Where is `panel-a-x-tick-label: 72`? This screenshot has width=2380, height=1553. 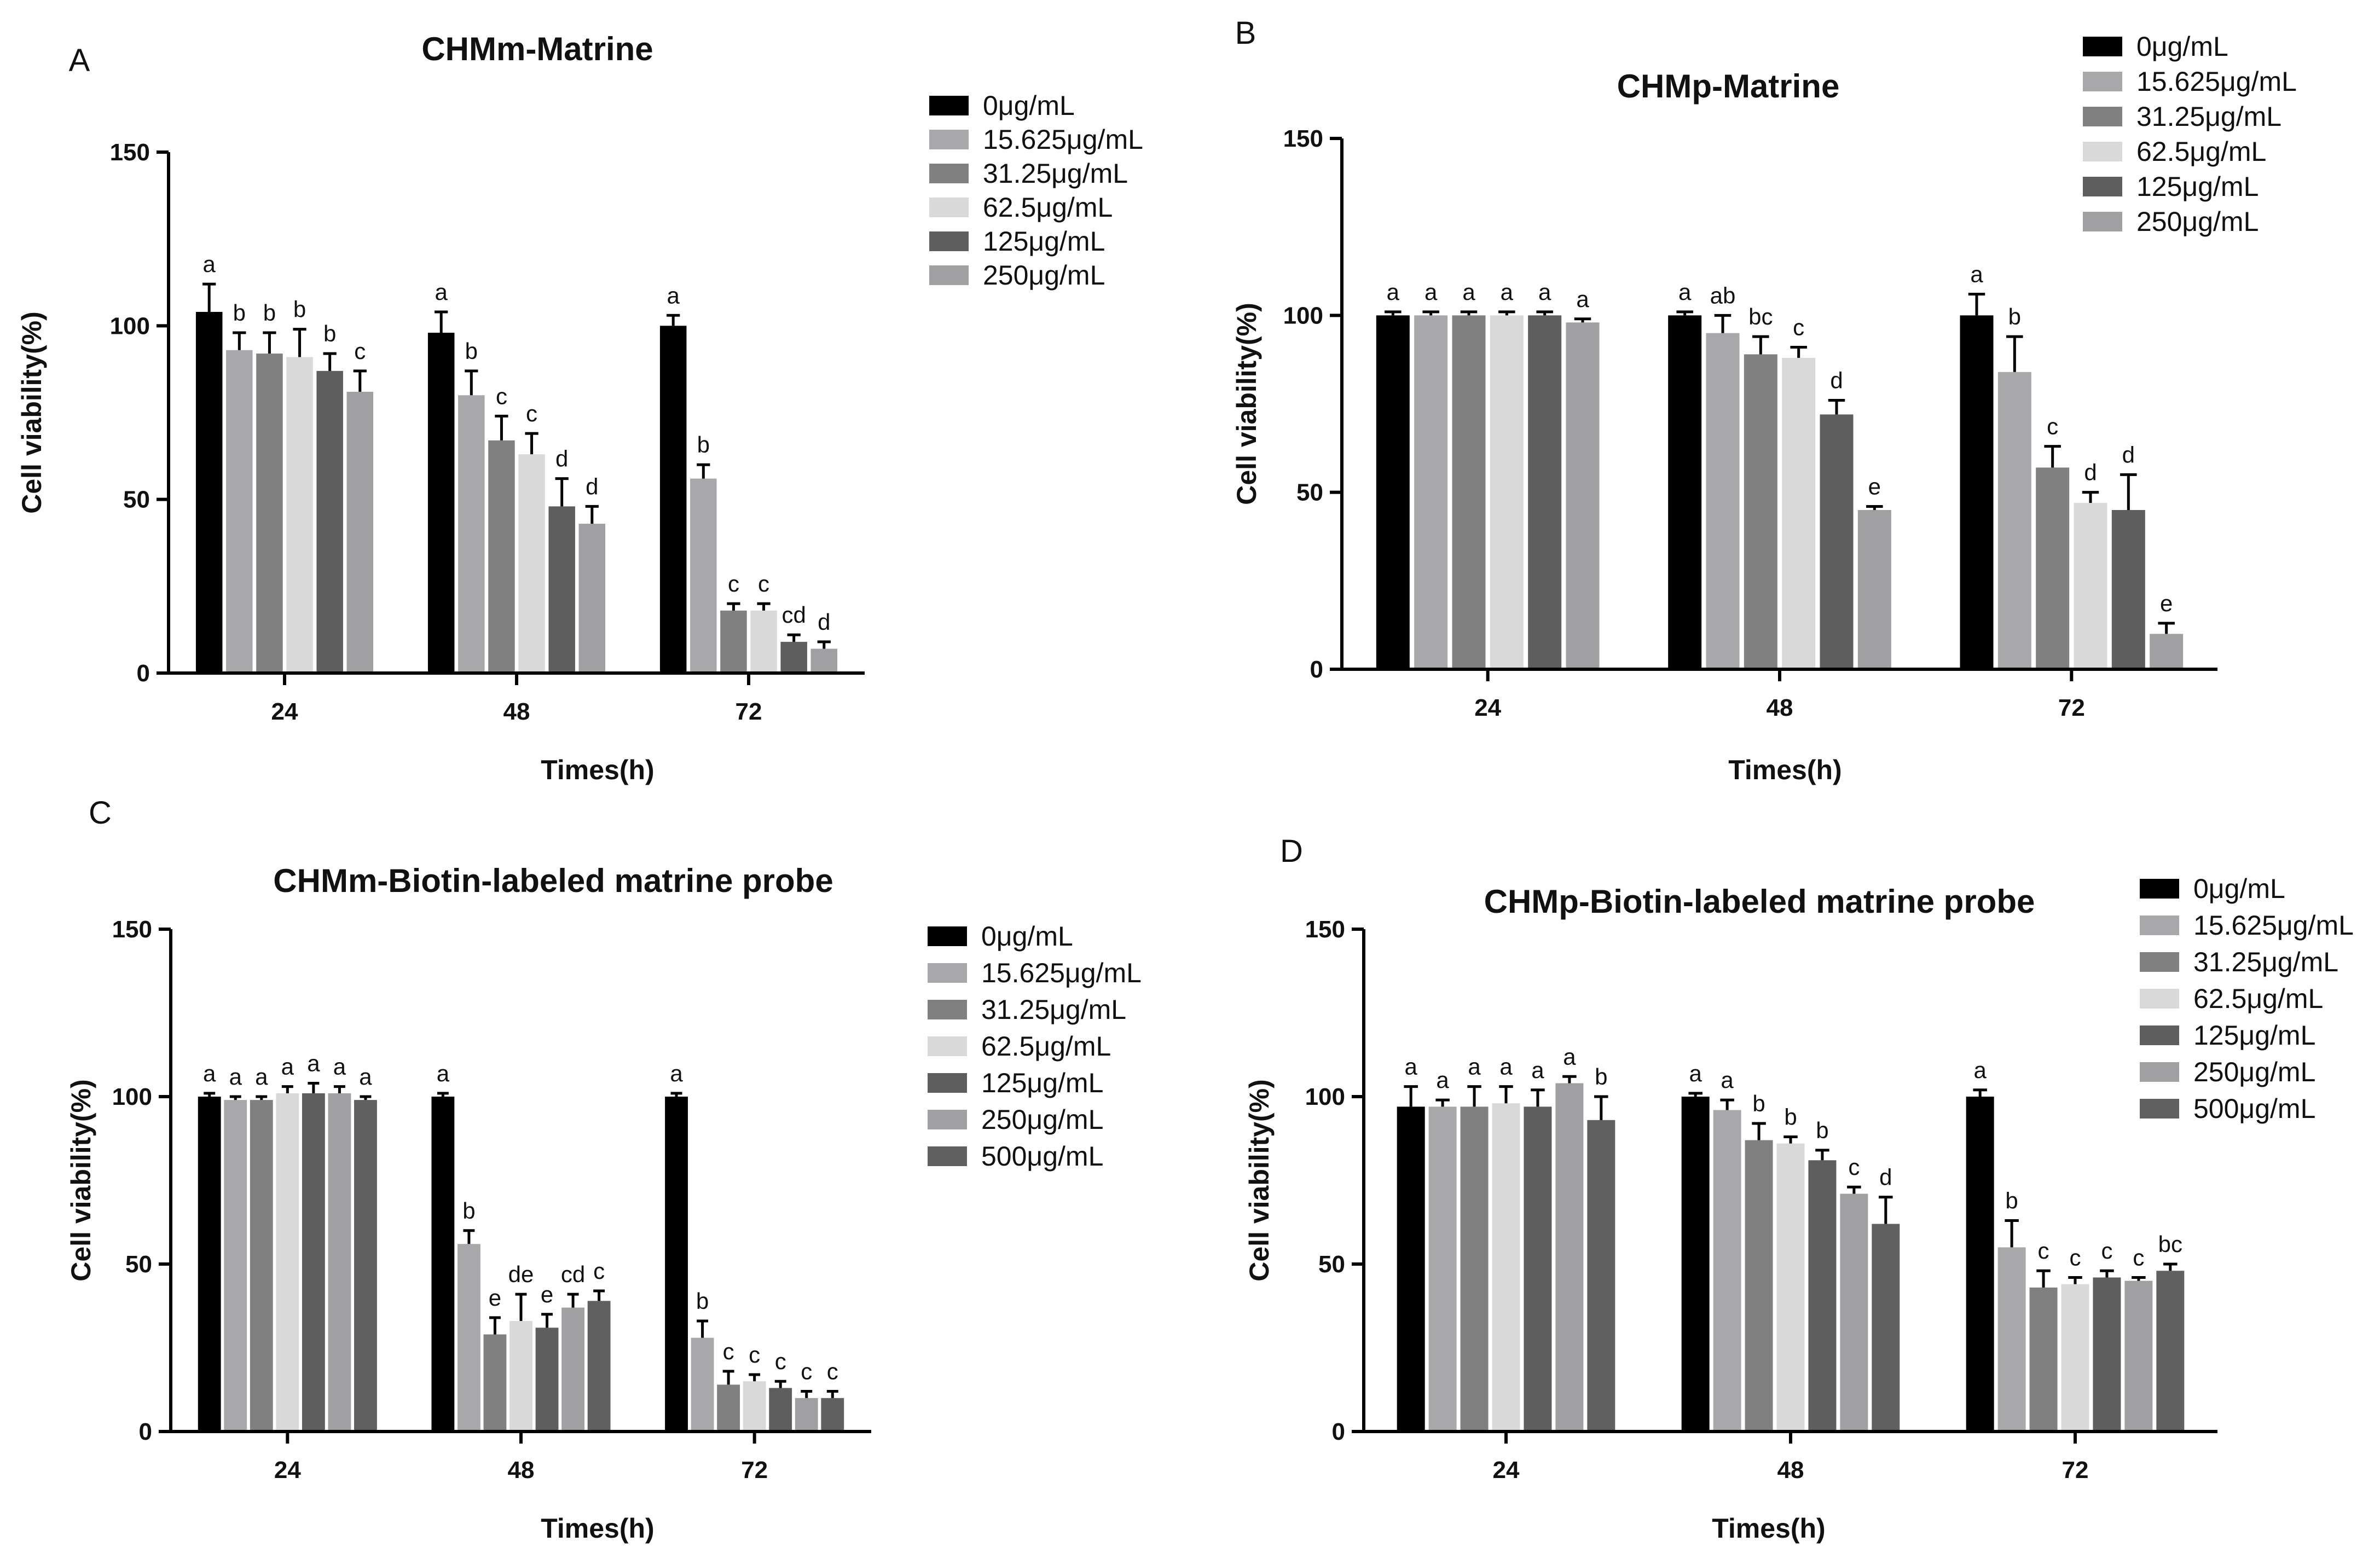
panel-a-x-tick-label: 72 is located at coordinates (749, 711).